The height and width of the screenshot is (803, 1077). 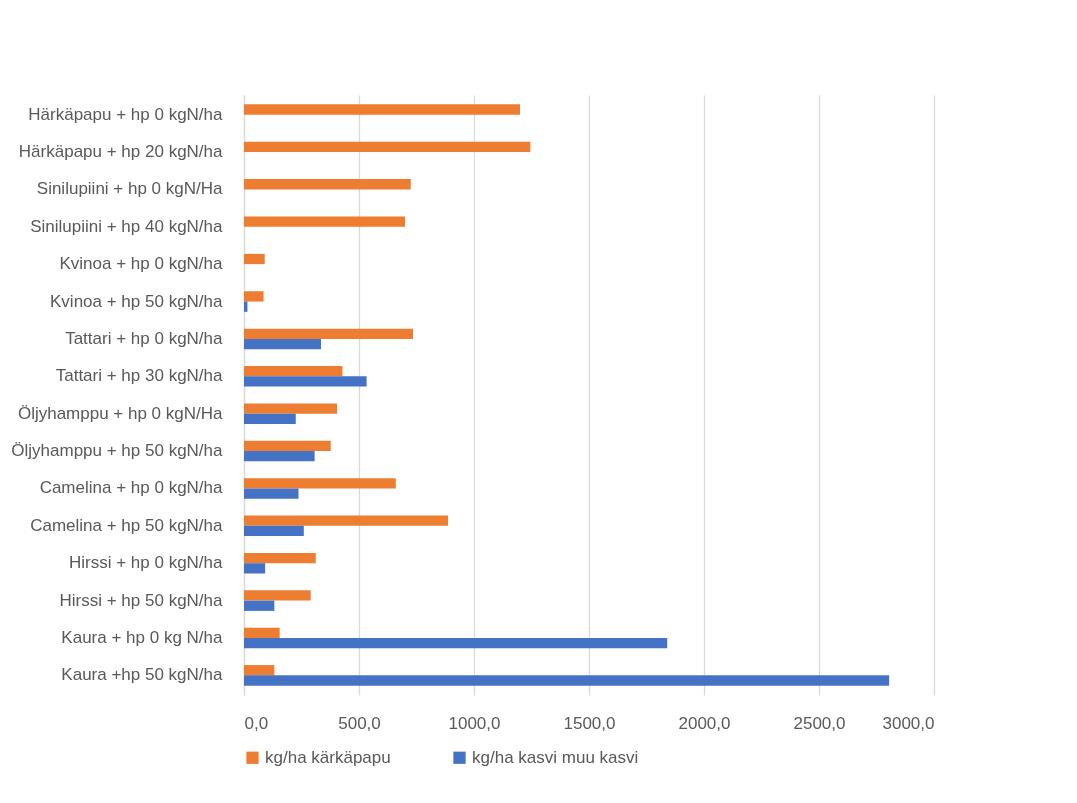 I want to click on legend-label: kg/ha kasvi muu kasvi, so click(x=555, y=757).